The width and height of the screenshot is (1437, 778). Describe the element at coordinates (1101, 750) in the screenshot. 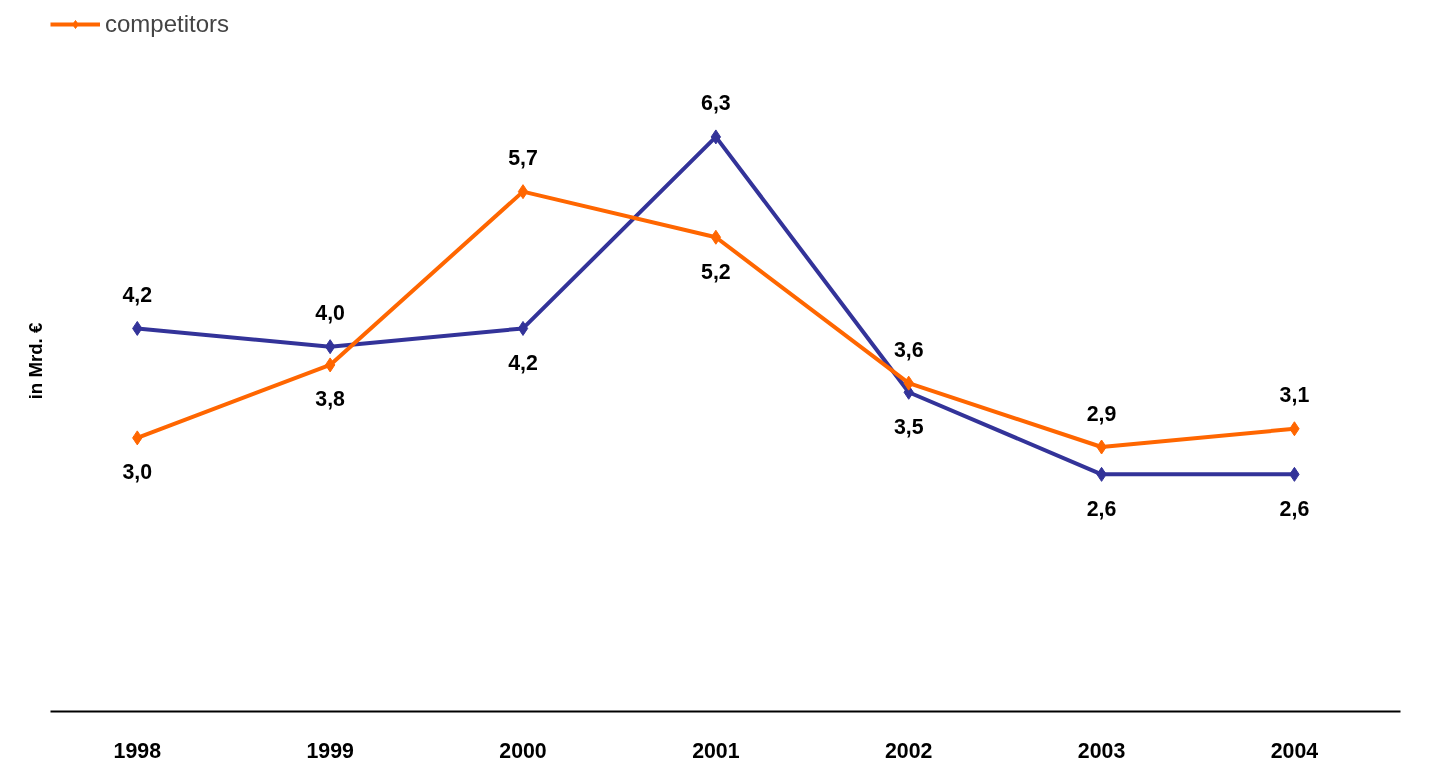

I see `x-tick-label: 2003` at that location.